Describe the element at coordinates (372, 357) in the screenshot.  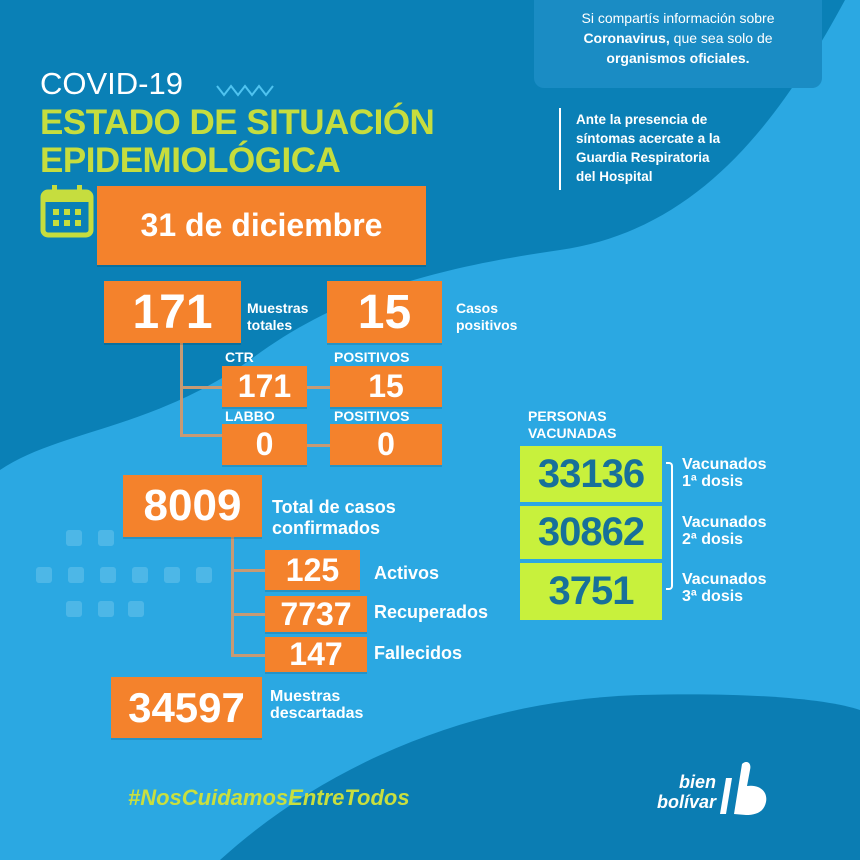
I see `ctr-positive-label: POSITIVOS` at that location.